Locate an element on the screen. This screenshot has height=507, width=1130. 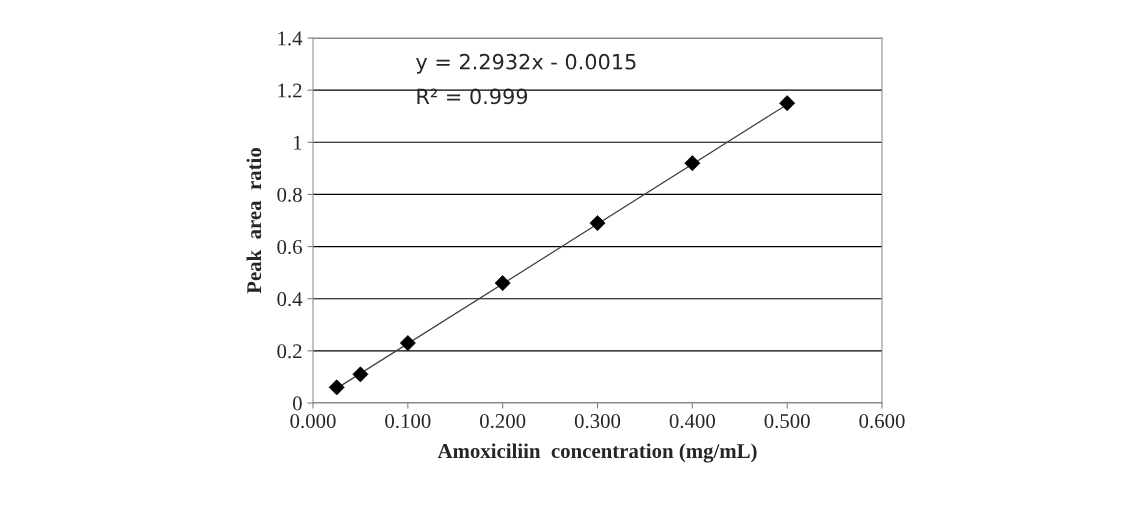
y-axis-title: Peak area ratio is located at coordinates (254, 221).